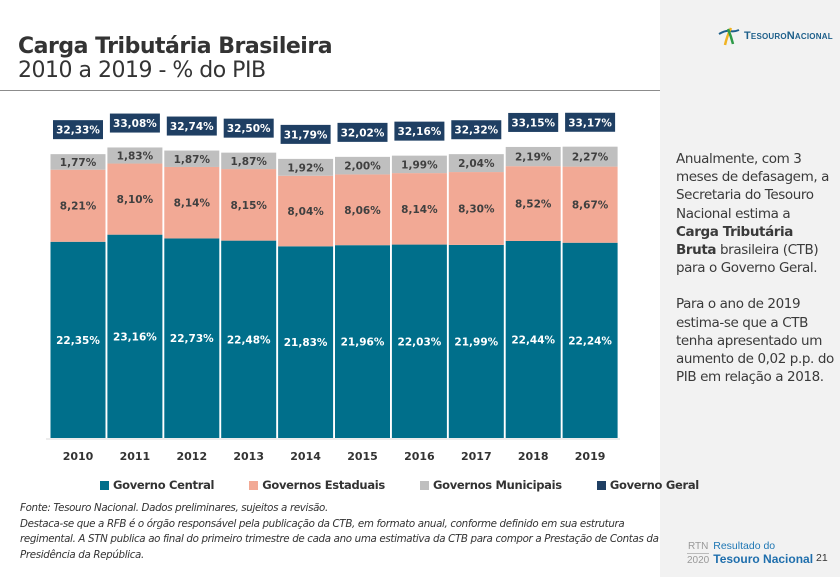 The height and width of the screenshot is (577, 840). I want to click on bar-governo-central-2010, so click(78, 339).